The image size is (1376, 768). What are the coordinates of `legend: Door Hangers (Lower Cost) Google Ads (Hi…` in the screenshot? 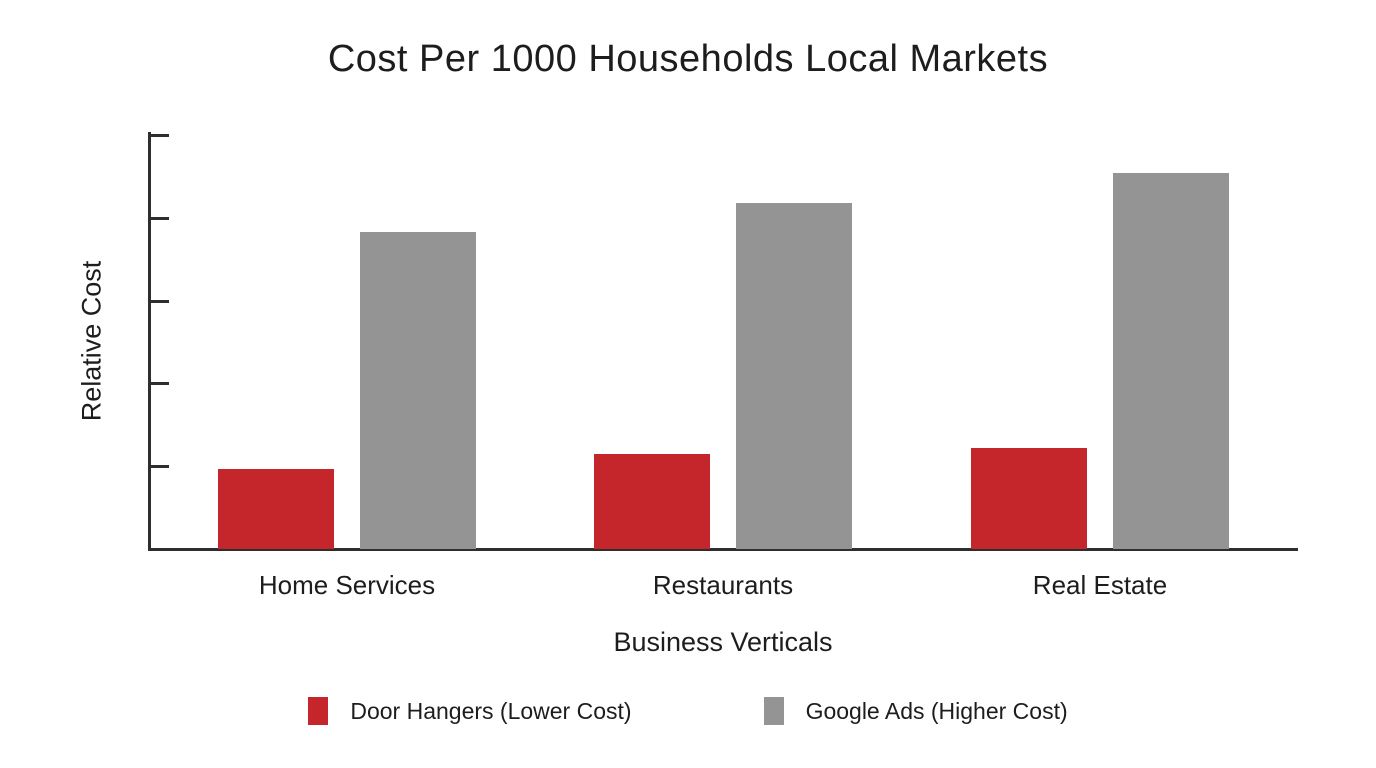 It's located at (688, 711).